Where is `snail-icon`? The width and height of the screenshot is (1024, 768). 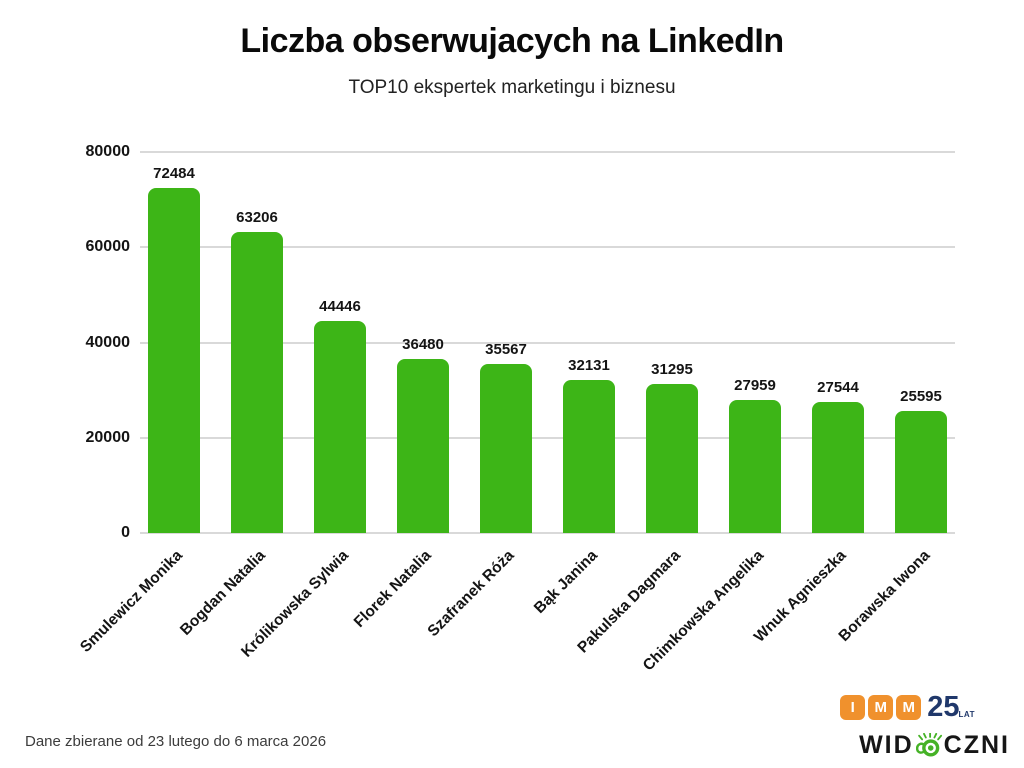 snail-icon is located at coordinates (929, 745).